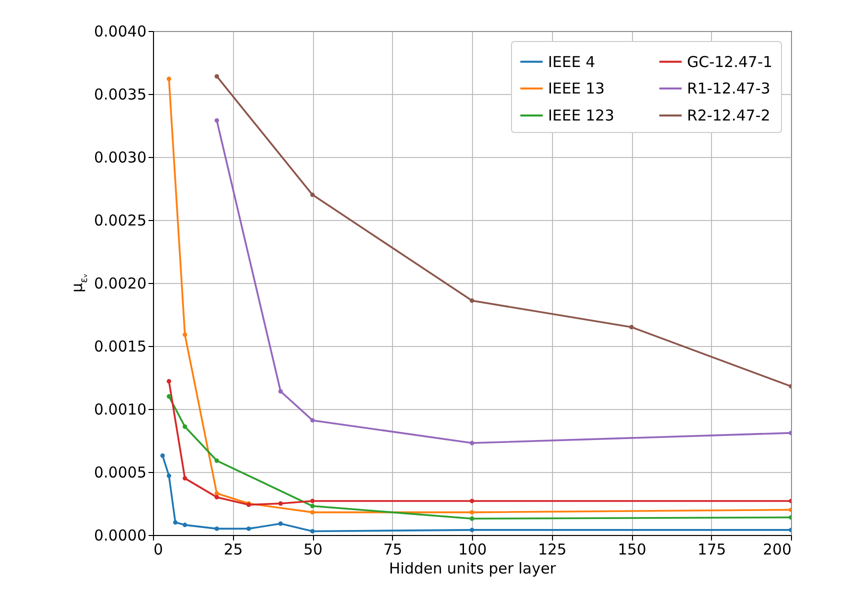 The height and width of the screenshot is (591, 850). I want to click on legend-label: IEEE 13, so click(576, 89).